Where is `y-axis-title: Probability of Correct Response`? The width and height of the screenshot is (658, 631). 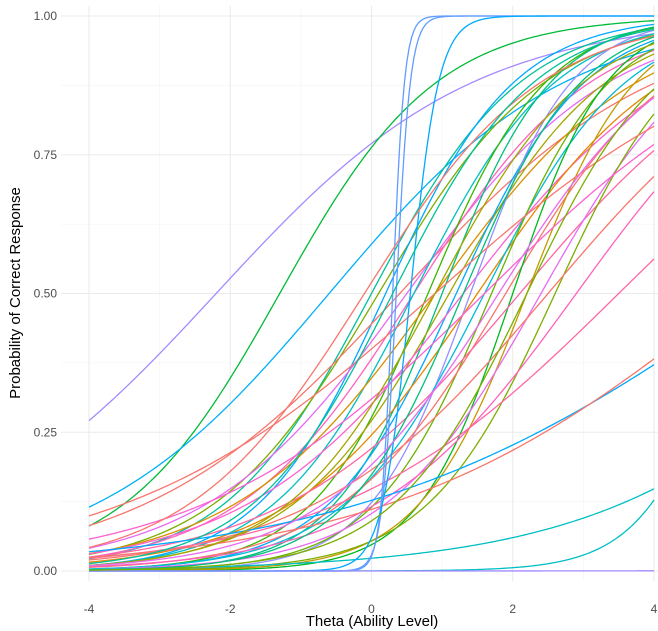
y-axis-title: Probability of Correct Response is located at coordinates (15, 293).